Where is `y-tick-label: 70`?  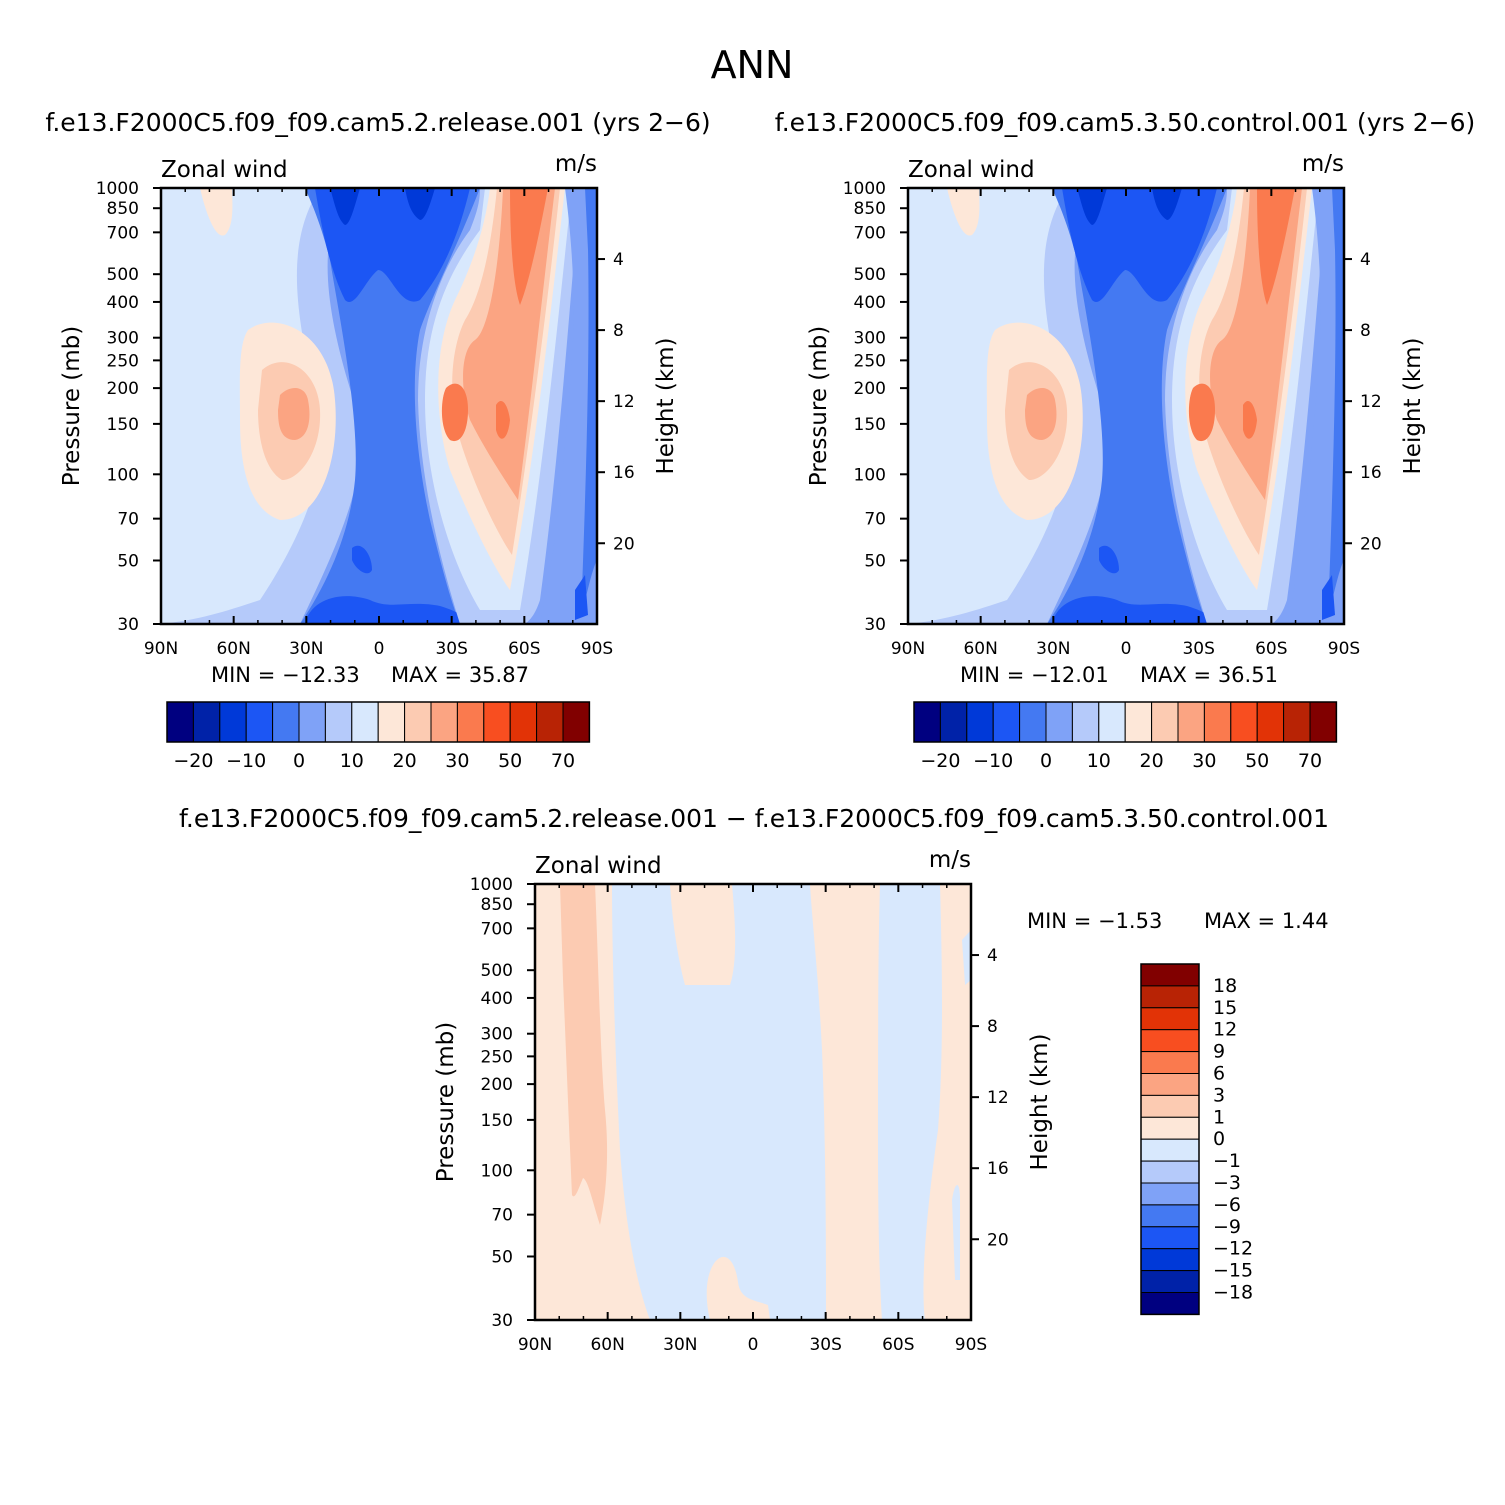
y-tick-label: 70 is located at coordinates (502, 1216).